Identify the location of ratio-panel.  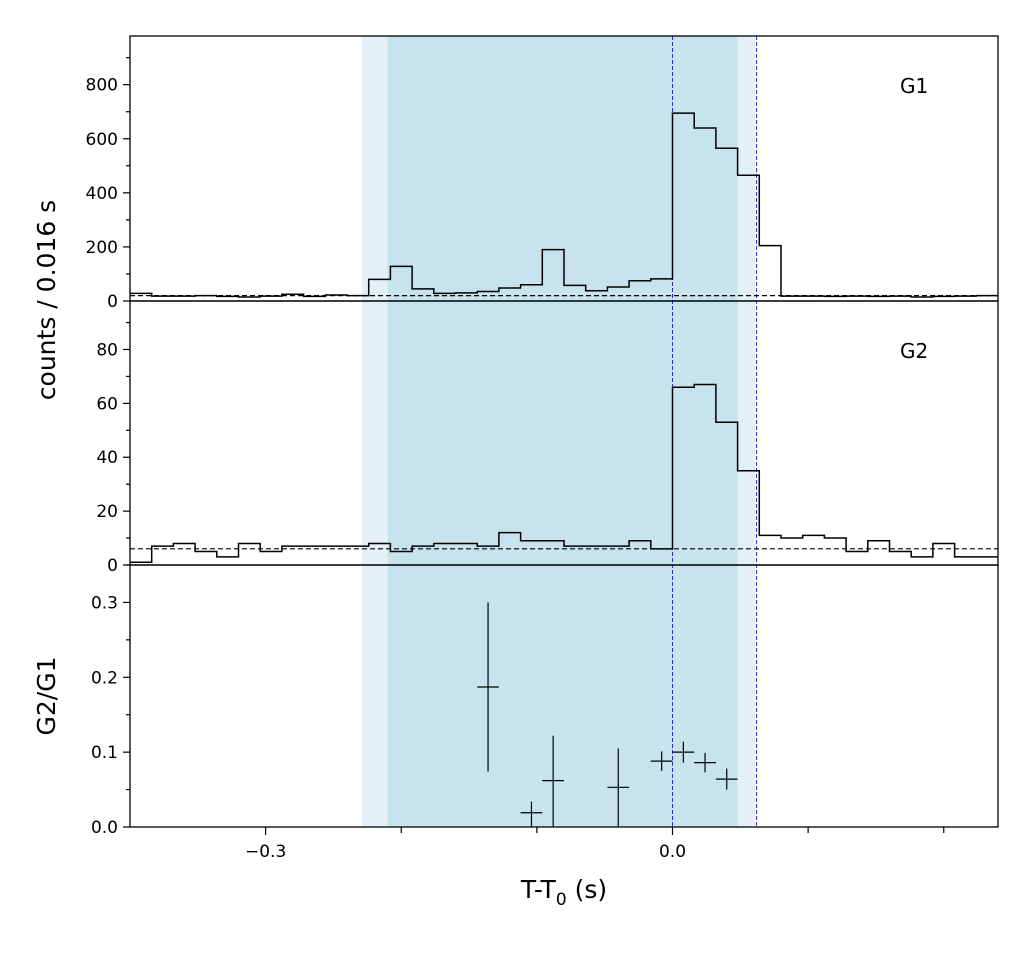
(607, 714).